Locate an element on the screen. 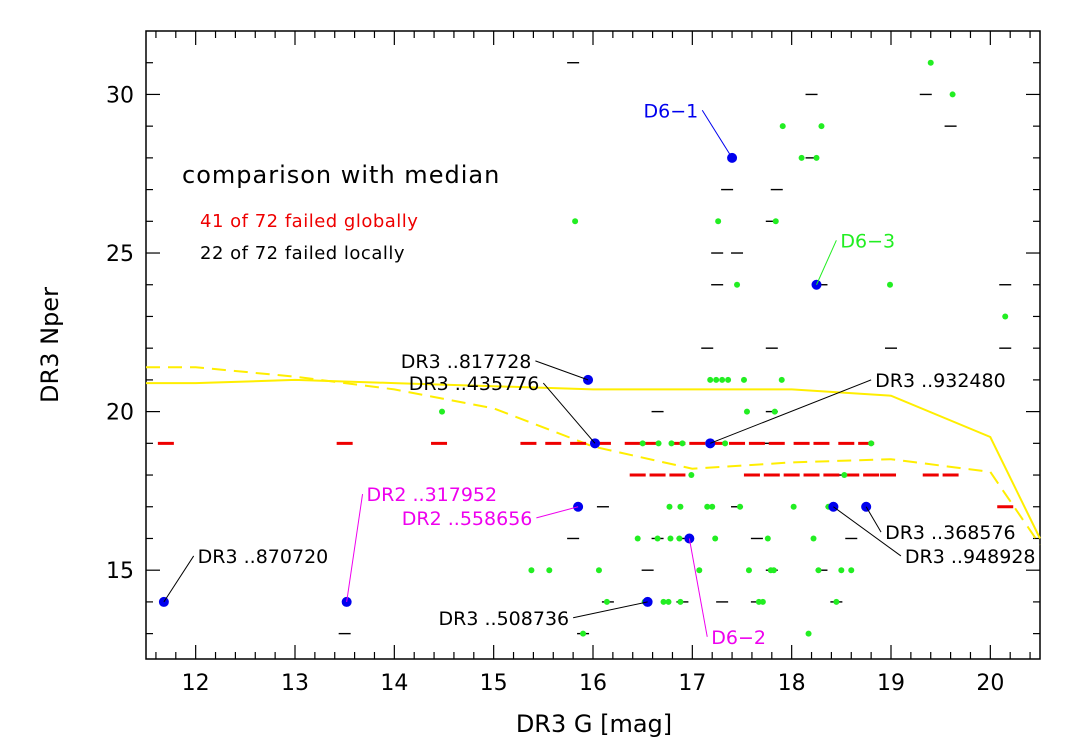 Image resolution: width=1086 pixels, height=753 pixels. x-tick-label: 17 is located at coordinates (692, 683).